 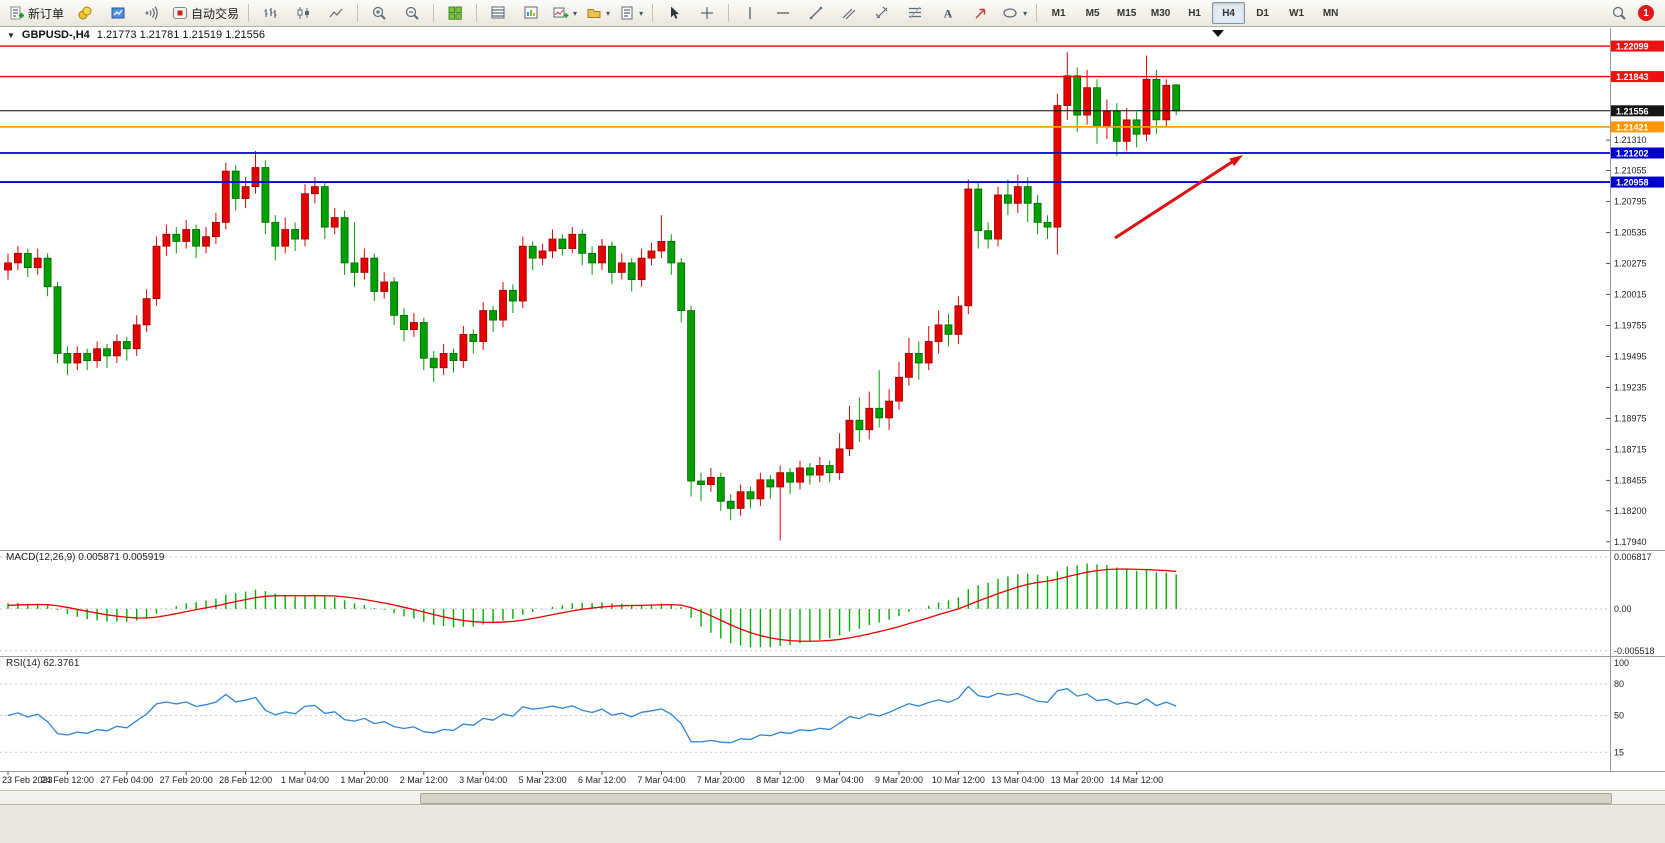 I want to click on auto-trading-button: 自动交易, so click(x=205, y=13).